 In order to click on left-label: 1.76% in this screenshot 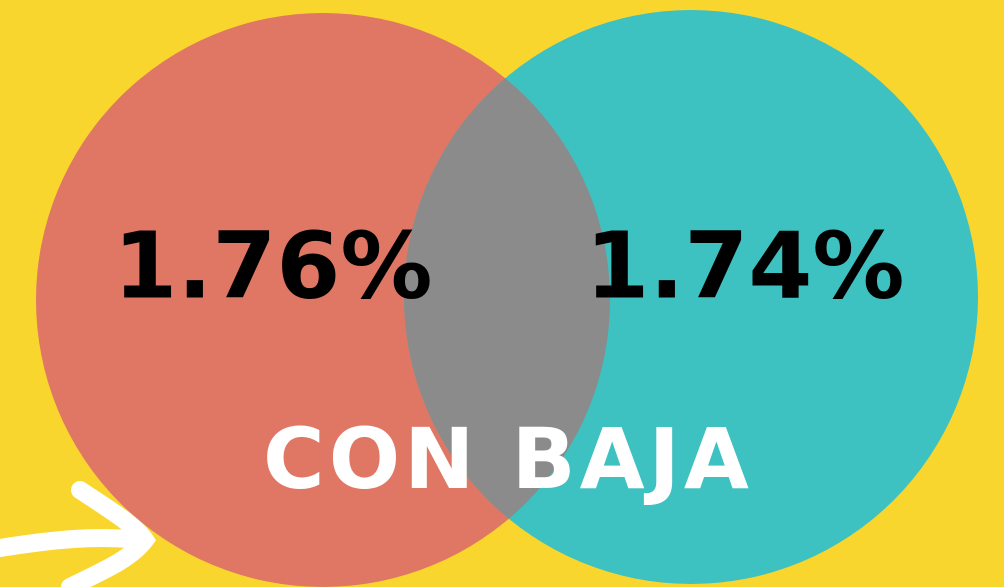, I will do `click(272, 265)`.